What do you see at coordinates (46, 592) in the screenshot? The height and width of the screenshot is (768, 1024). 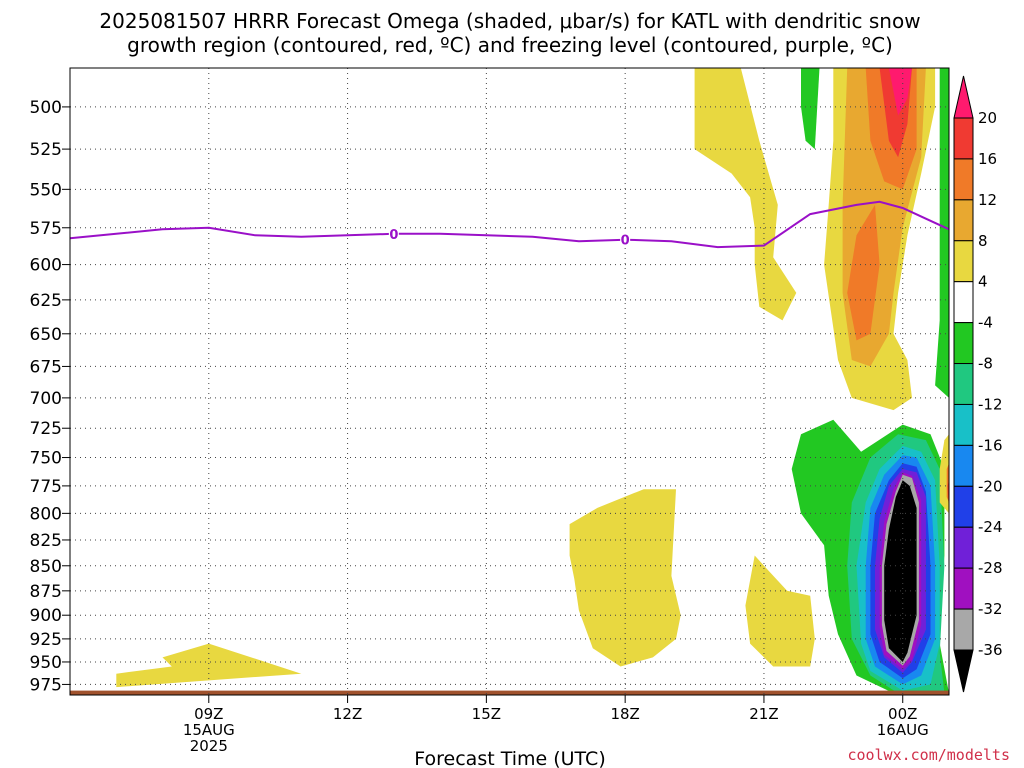 I see `y-tick-label-875: 875` at bounding box center [46, 592].